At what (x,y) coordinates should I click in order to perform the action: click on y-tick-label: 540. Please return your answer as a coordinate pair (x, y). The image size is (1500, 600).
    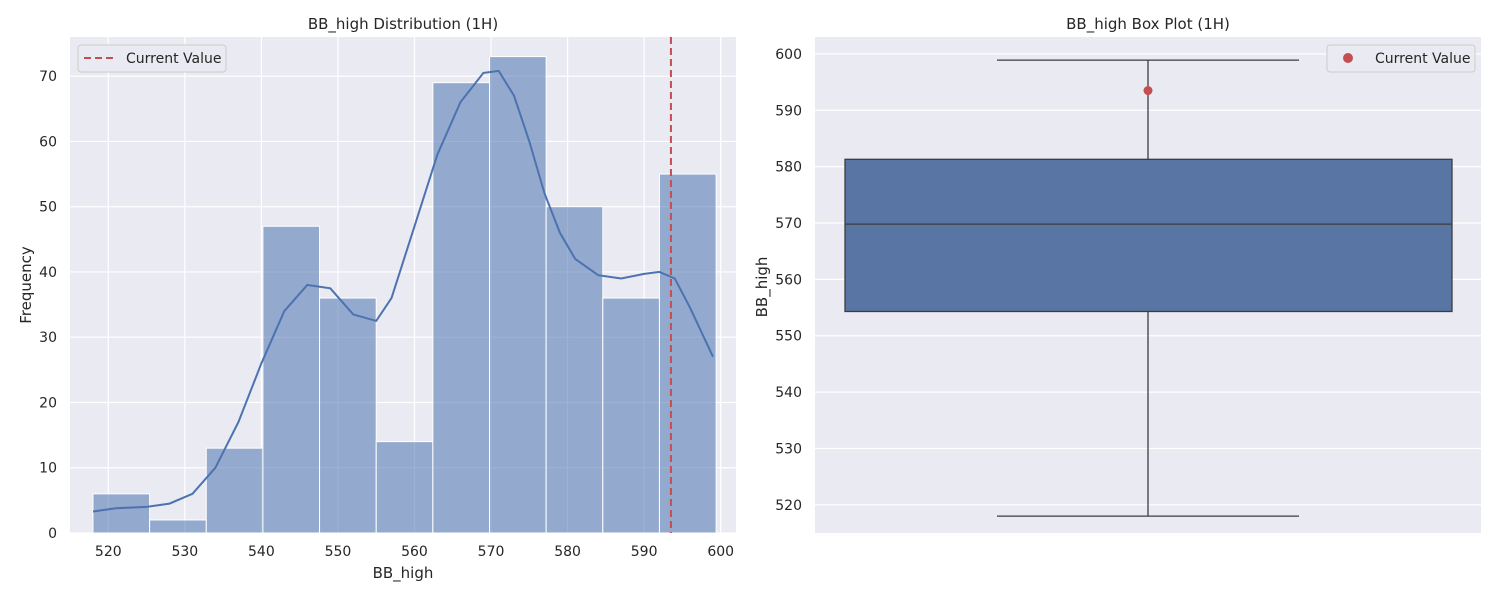
    Looking at the image, I should click on (788, 393).